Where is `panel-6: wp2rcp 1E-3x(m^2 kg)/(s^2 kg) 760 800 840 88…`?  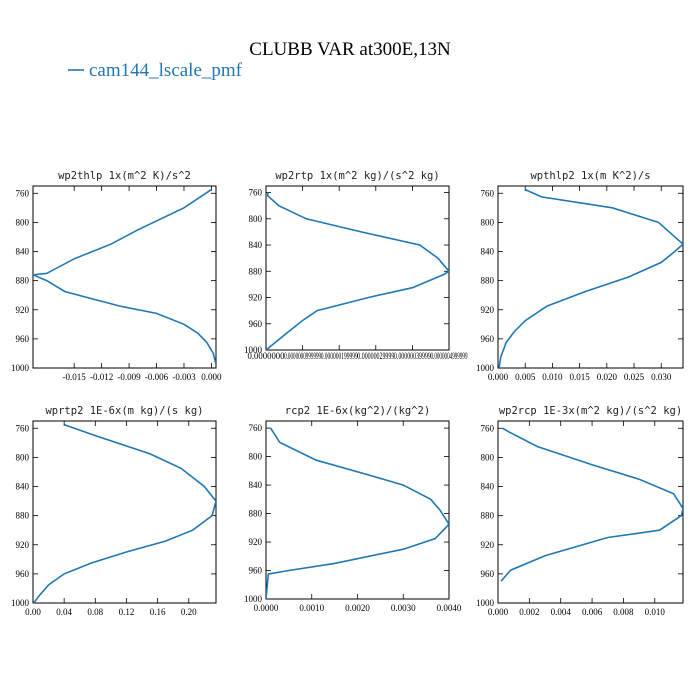
panel-6: wp2rcp 1E-3x(m^2 kg)/(s^2 kg) 760 800 840 88… is located at coordinates (580, 511).